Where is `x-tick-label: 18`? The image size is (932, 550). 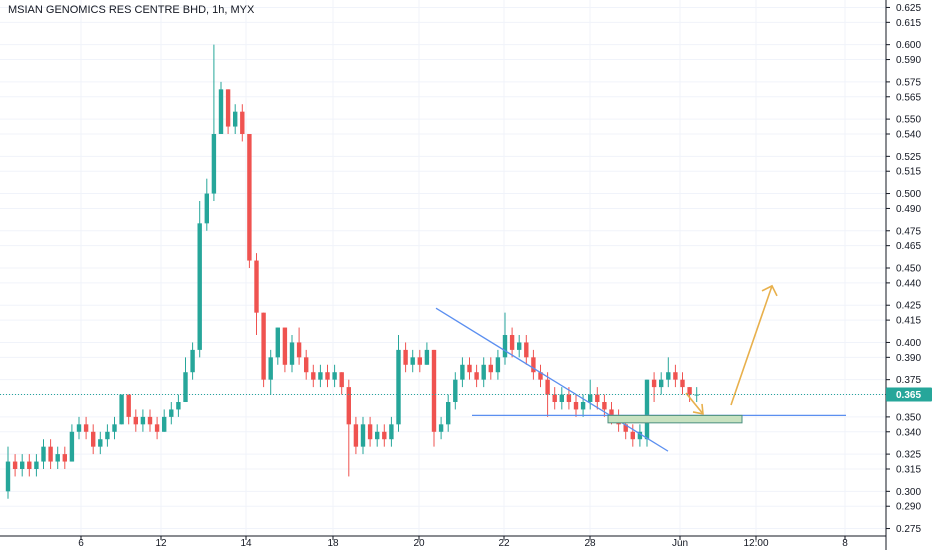
x-tick-label: 18 is located at coordinates (333, 543).